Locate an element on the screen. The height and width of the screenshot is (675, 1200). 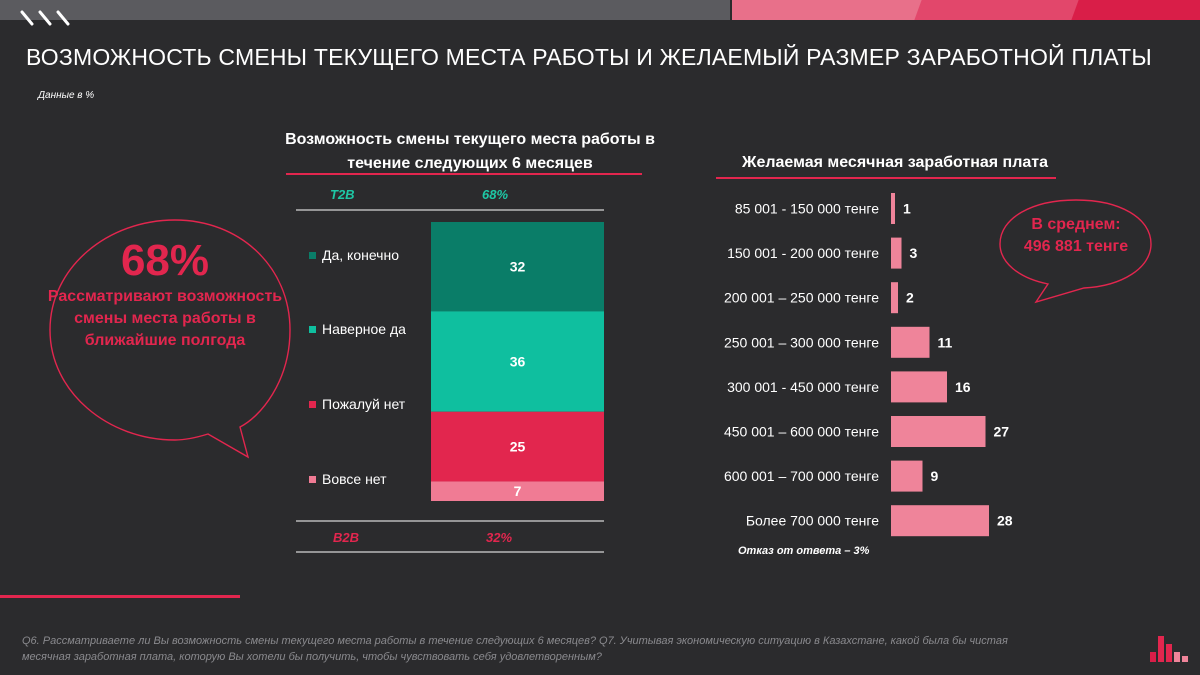
average-value: 496 881 тенге is located at coordinates (1076, 246).